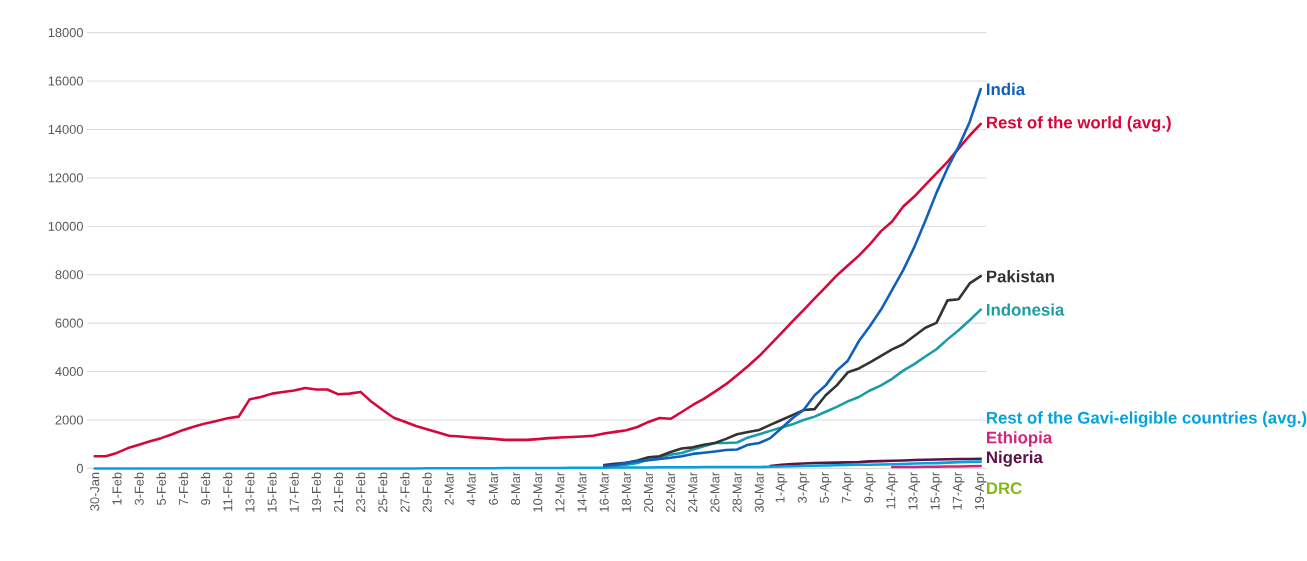  Describe the element at coordinates (626, 491) in the screenshot. I see `x-tick-label: 18-Mar` at that location.